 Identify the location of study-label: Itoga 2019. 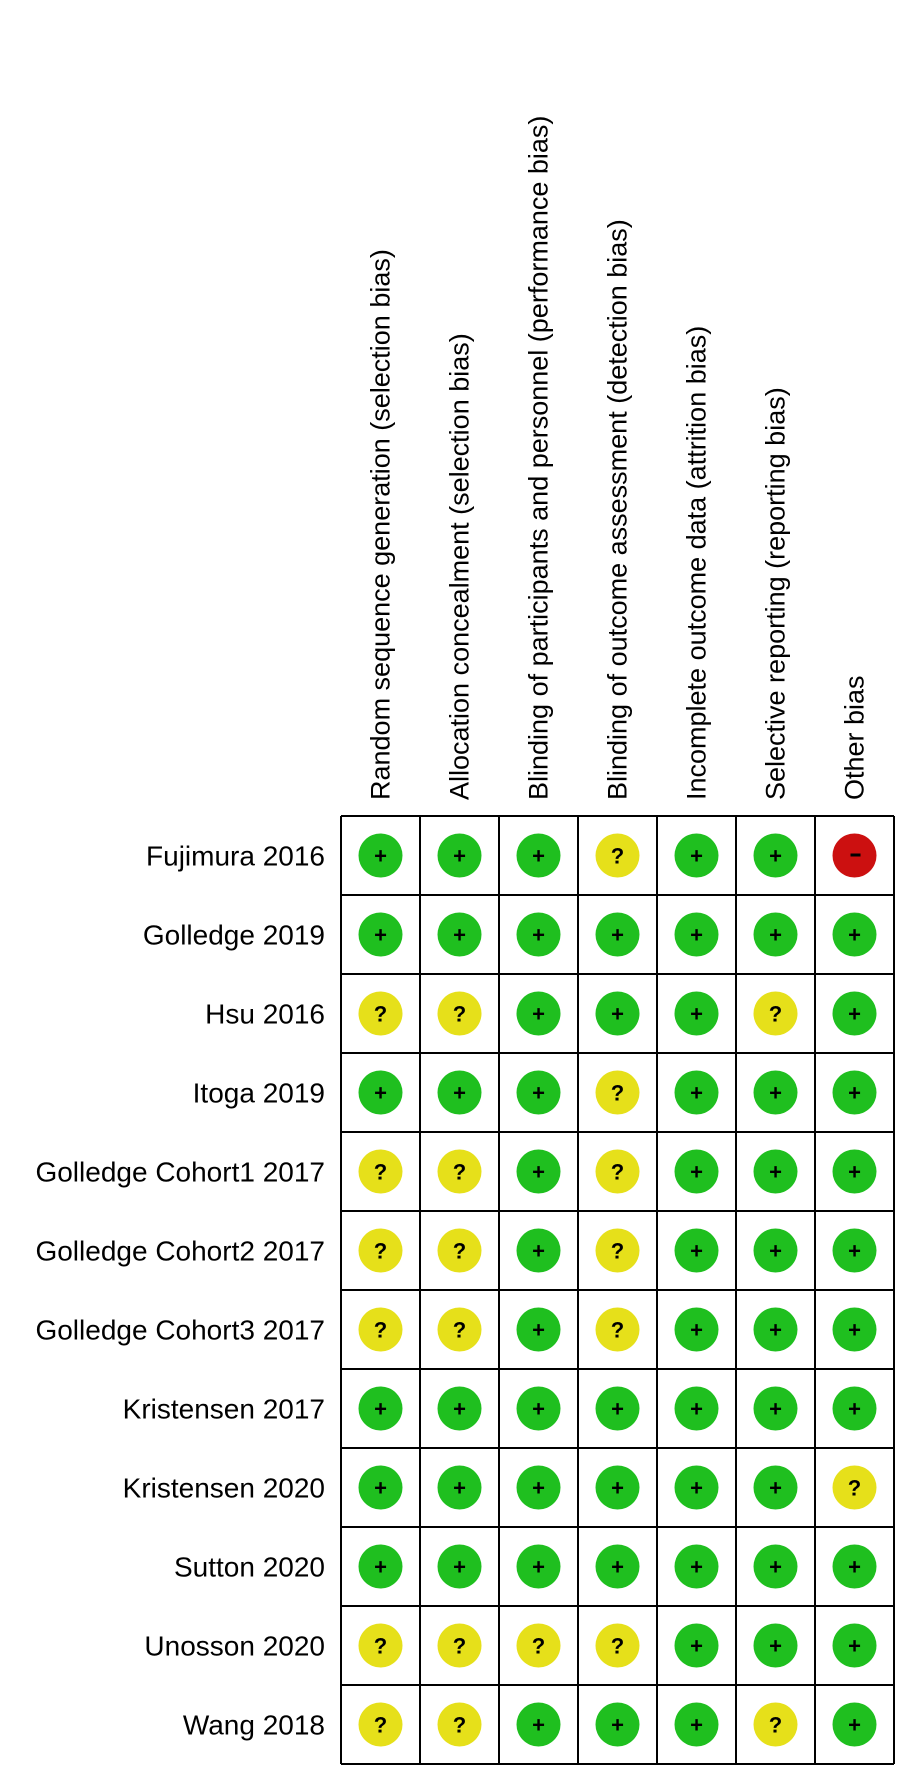
(259, 1093).